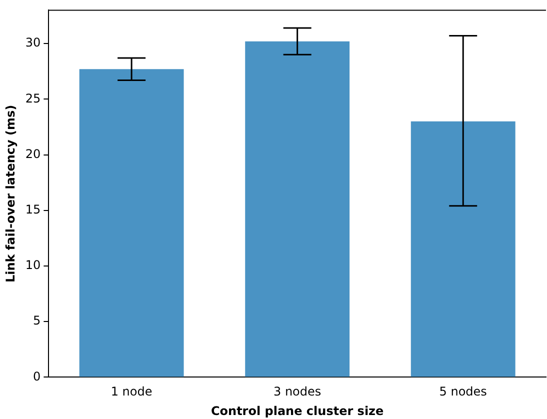  Describe the element at coordinates (298, 391) in the screenshot. I see `x-tick-label: 3 nodes` at that location.